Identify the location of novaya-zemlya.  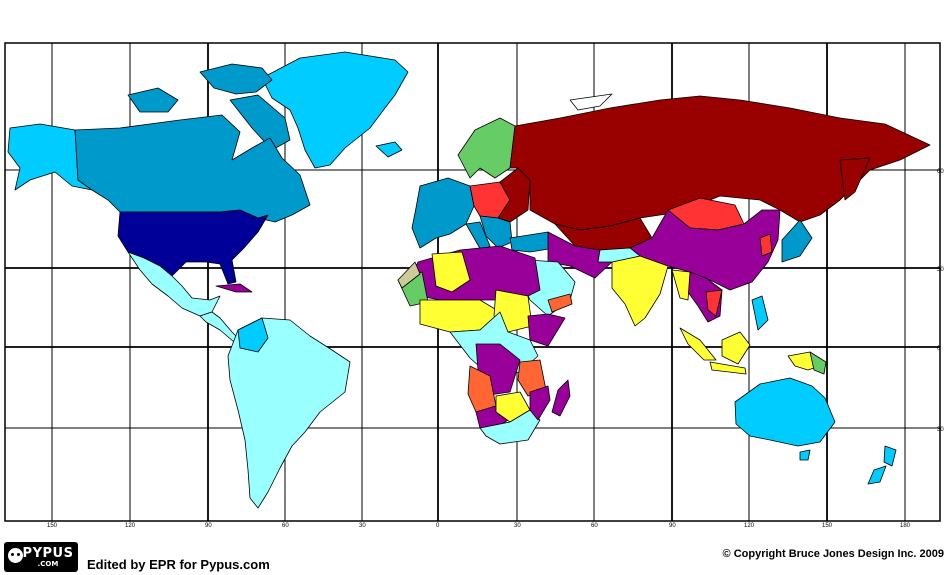
(591, 102).